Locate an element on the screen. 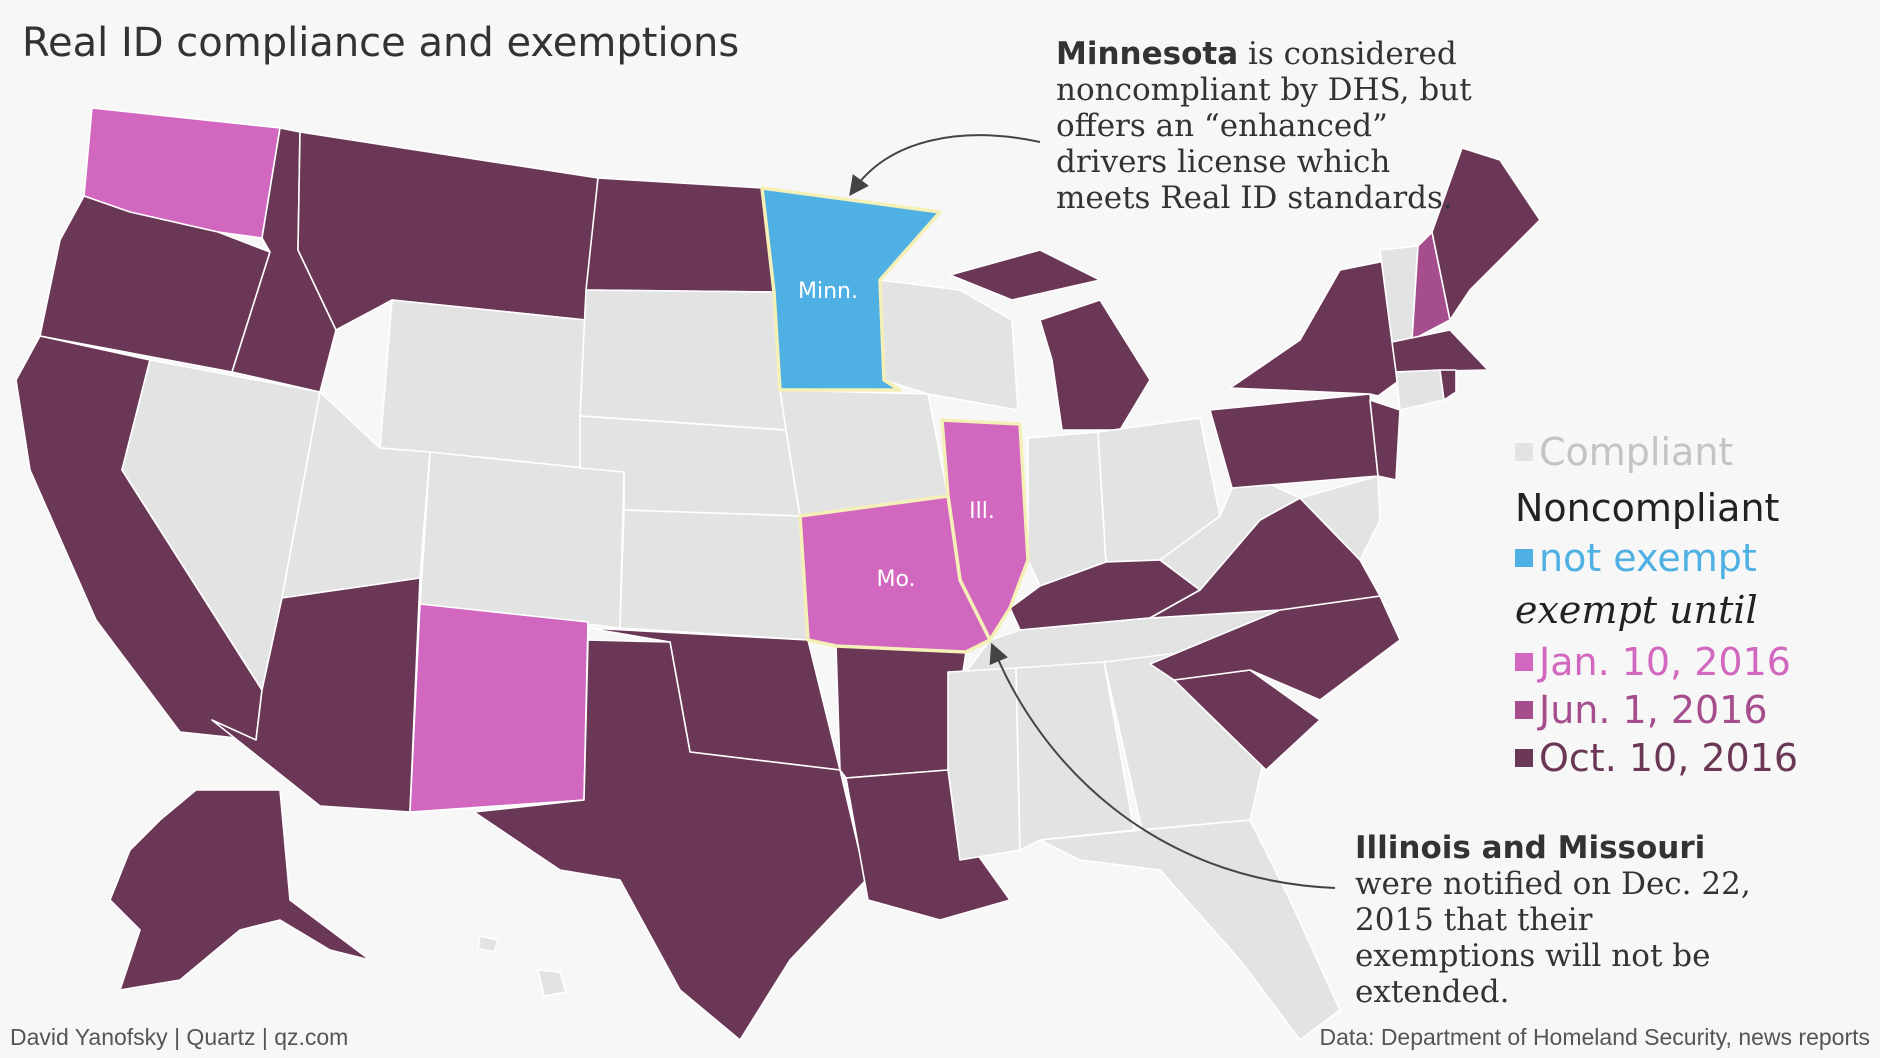 The height and width of the screenshot is (1058, 1880). state-in is located at coordinates (1067, 509).